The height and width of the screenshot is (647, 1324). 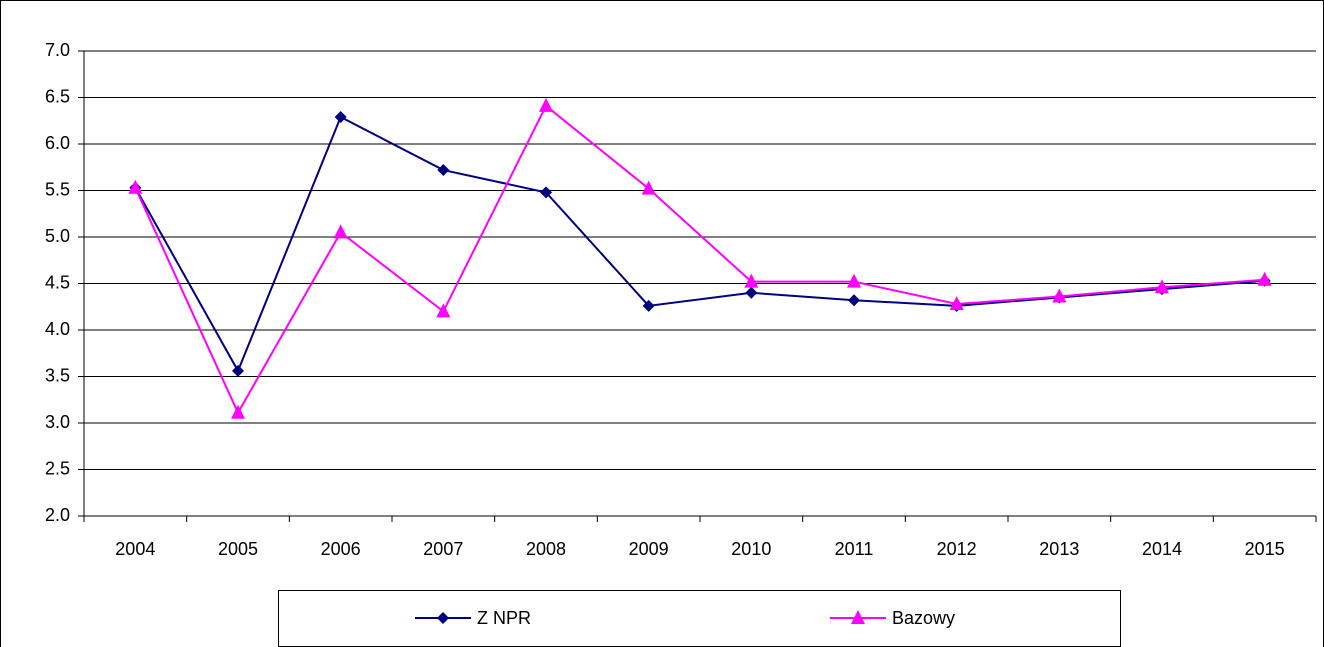 What do you see at coordinates (1265, 549) in the screenshot?
I see `x-tick-label: 2015` at bounding box center [1265, 549].